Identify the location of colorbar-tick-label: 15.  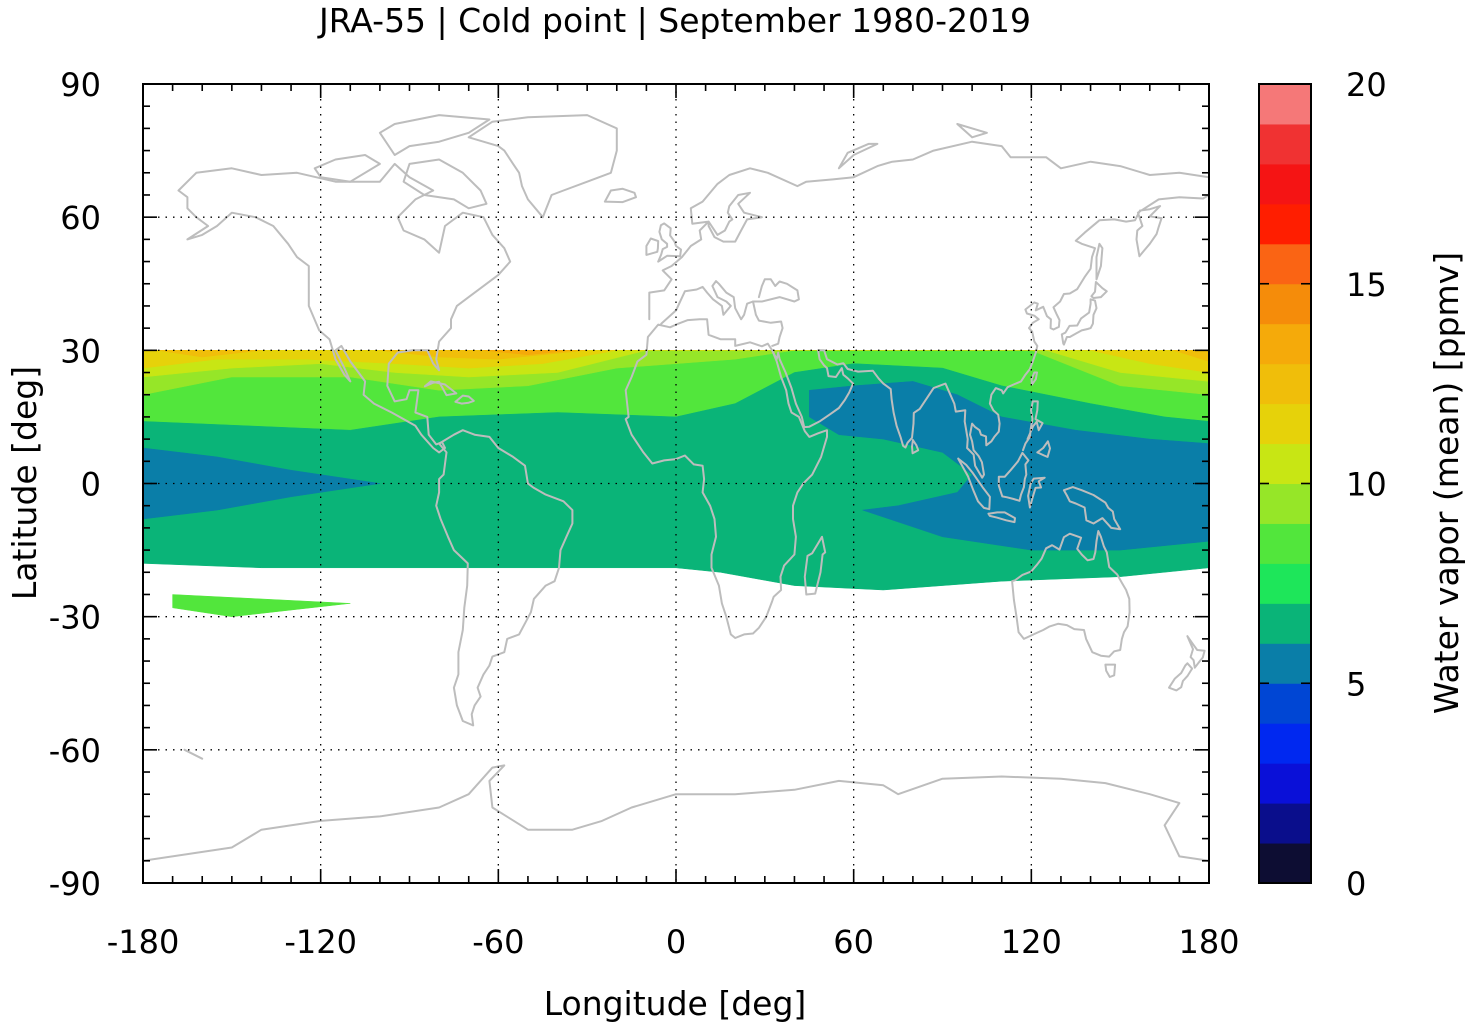
(1366, 285).